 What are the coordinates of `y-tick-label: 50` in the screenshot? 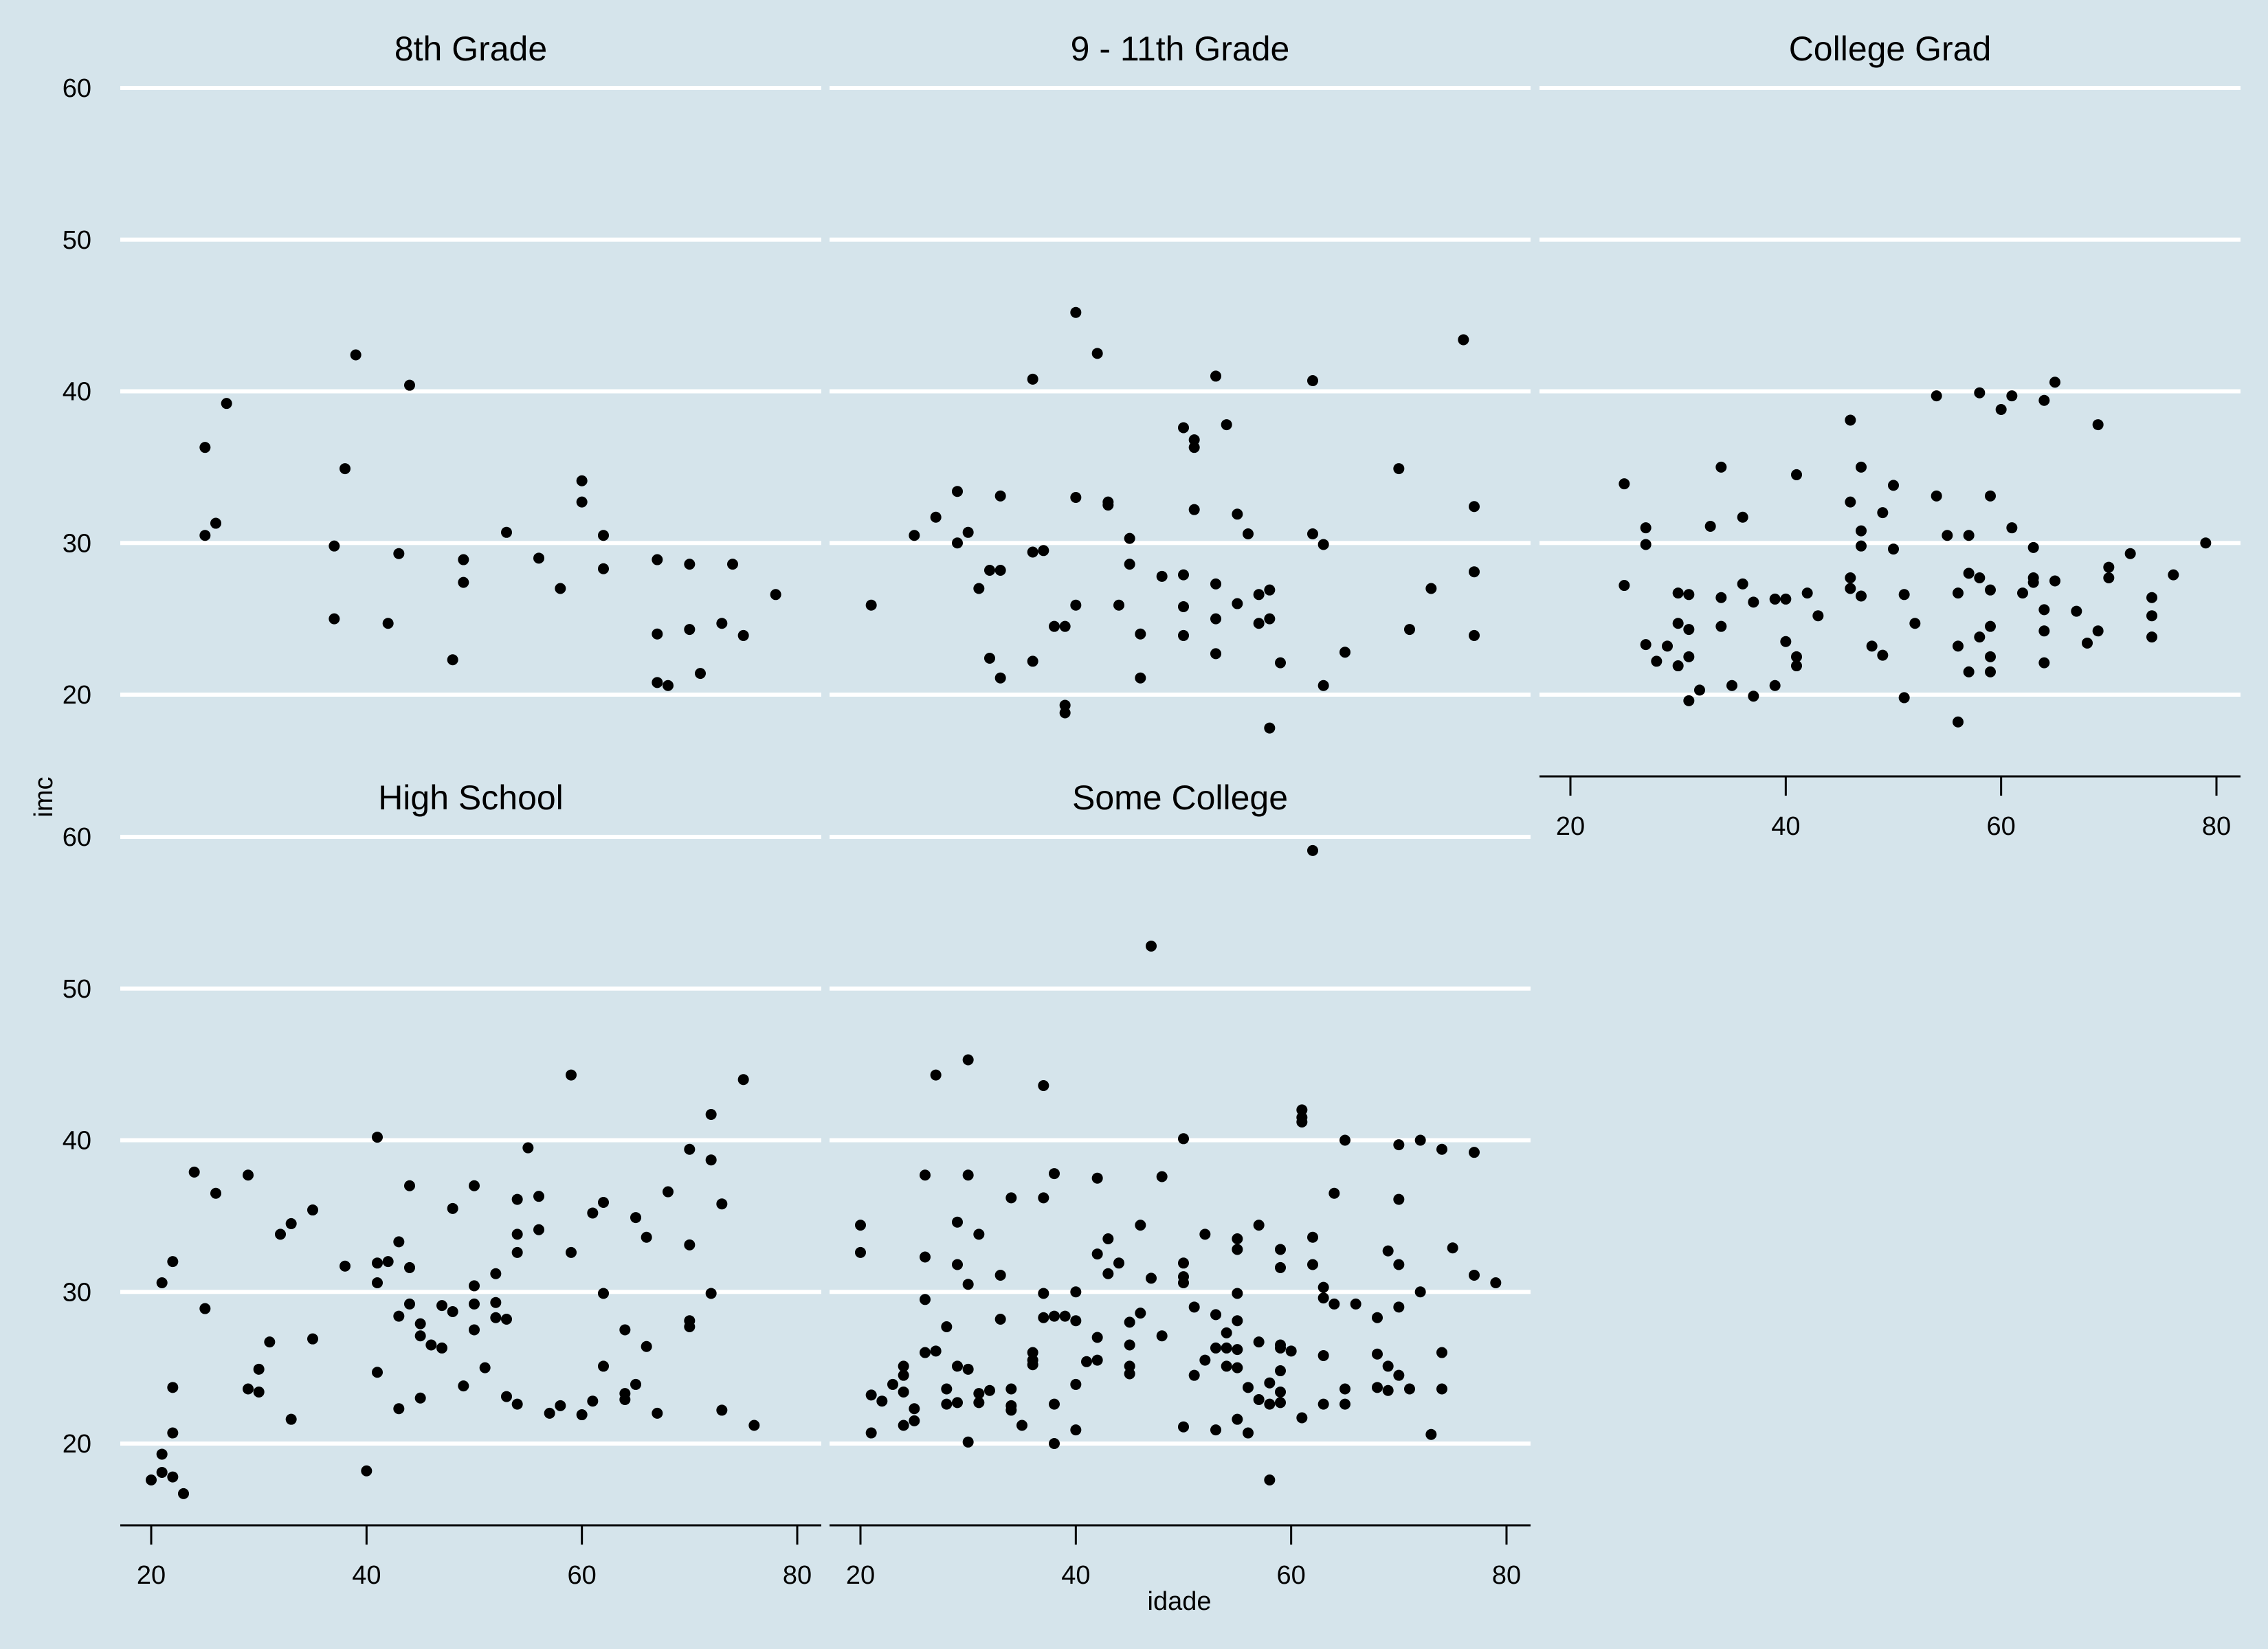 It's located at (77, 241).